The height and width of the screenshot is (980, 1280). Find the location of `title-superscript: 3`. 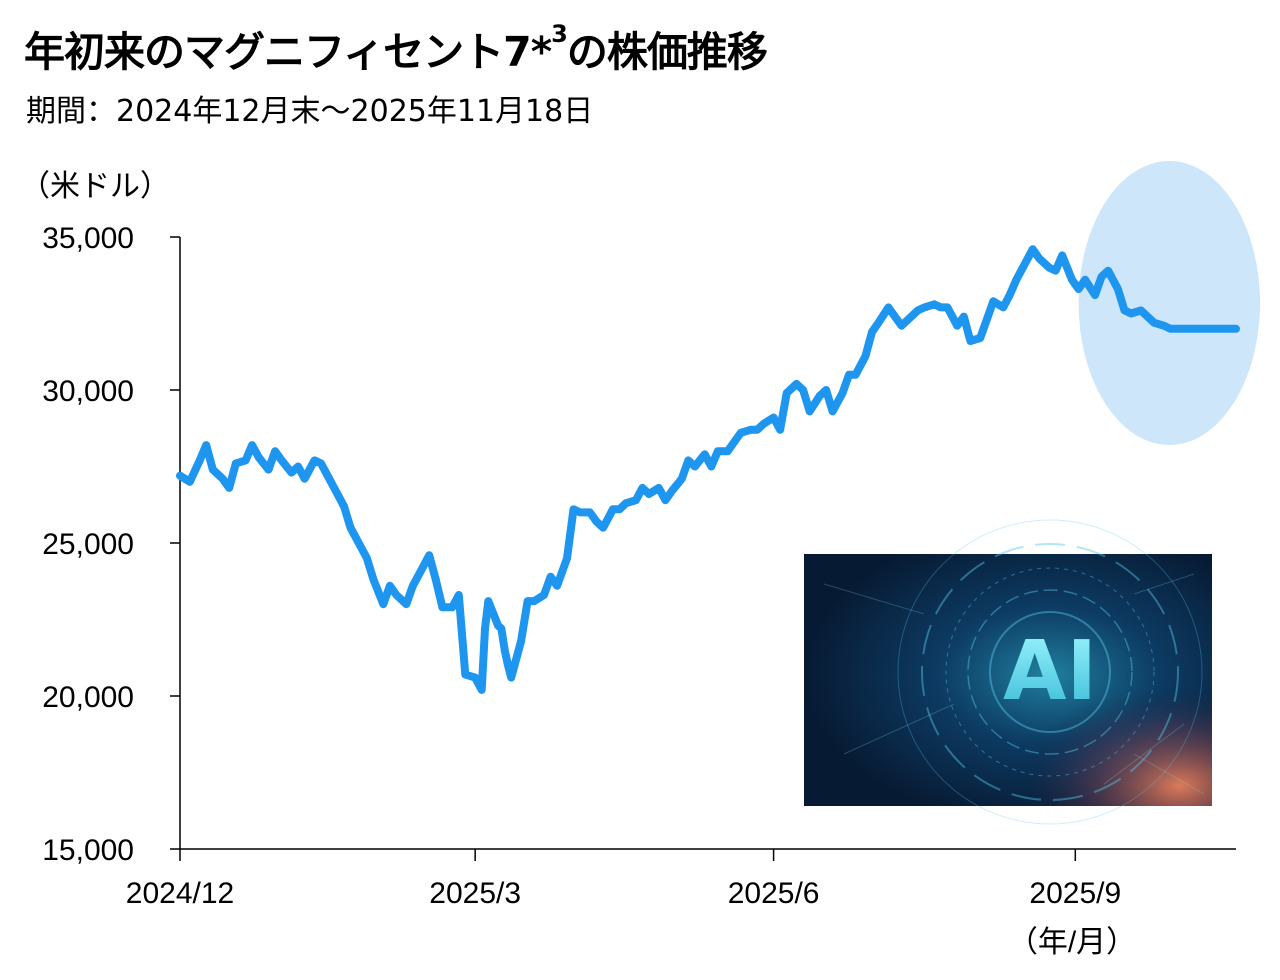

title-superscript: 3 is located at coordinates (559, 34).